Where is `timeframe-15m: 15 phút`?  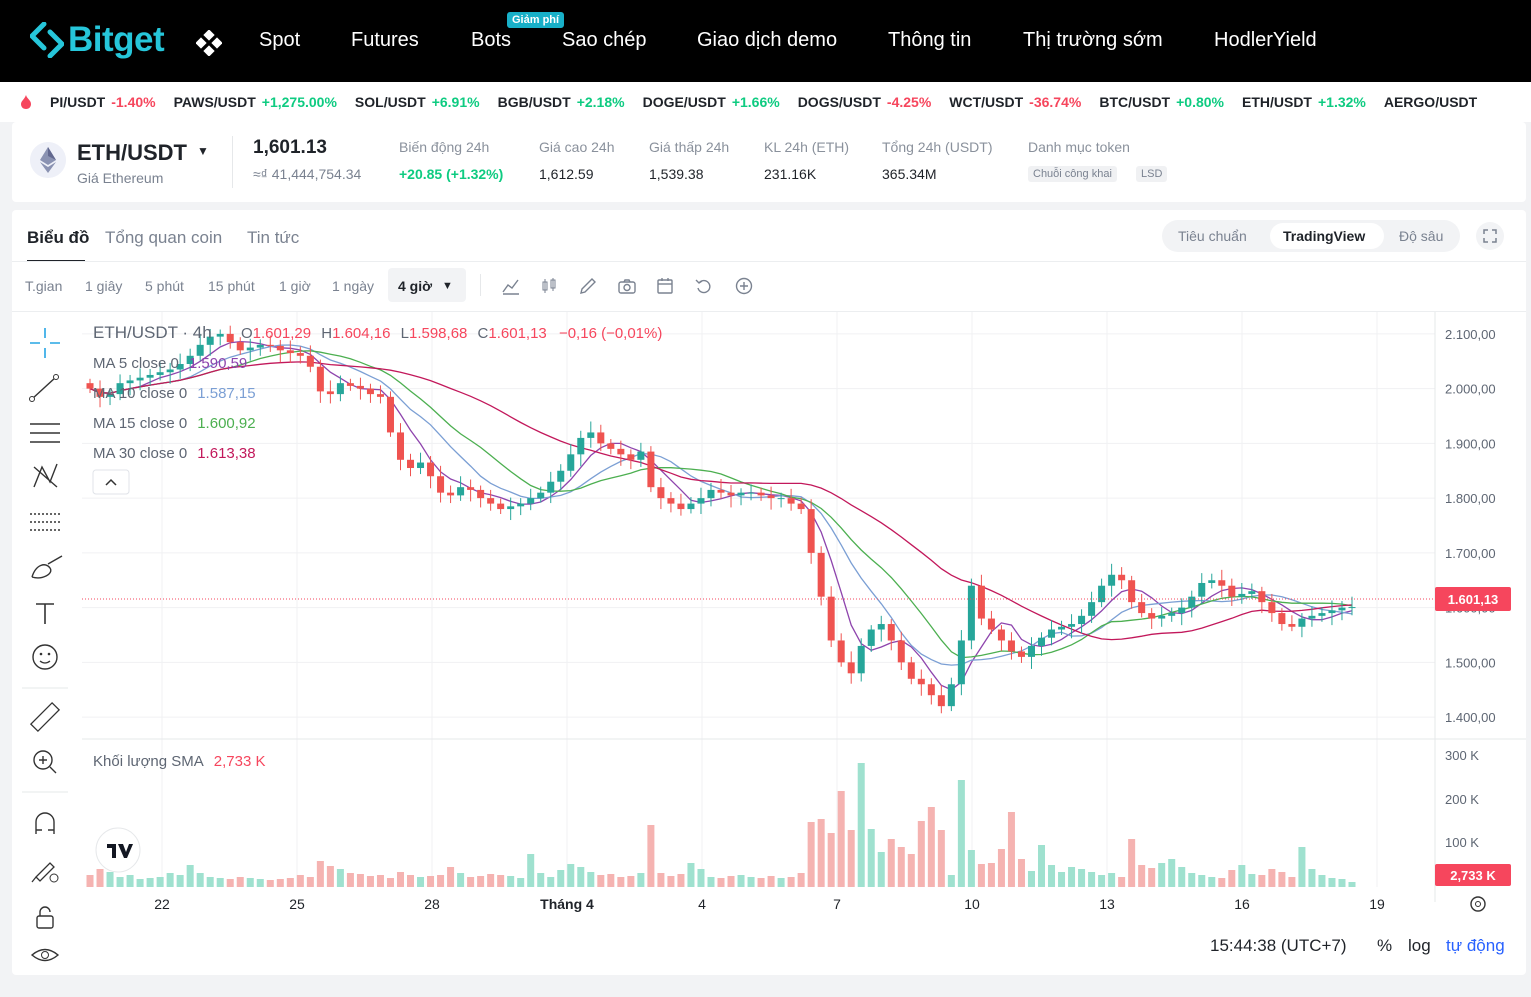
timeframe-15m: 15 phút is located at coordinates (231, 286).